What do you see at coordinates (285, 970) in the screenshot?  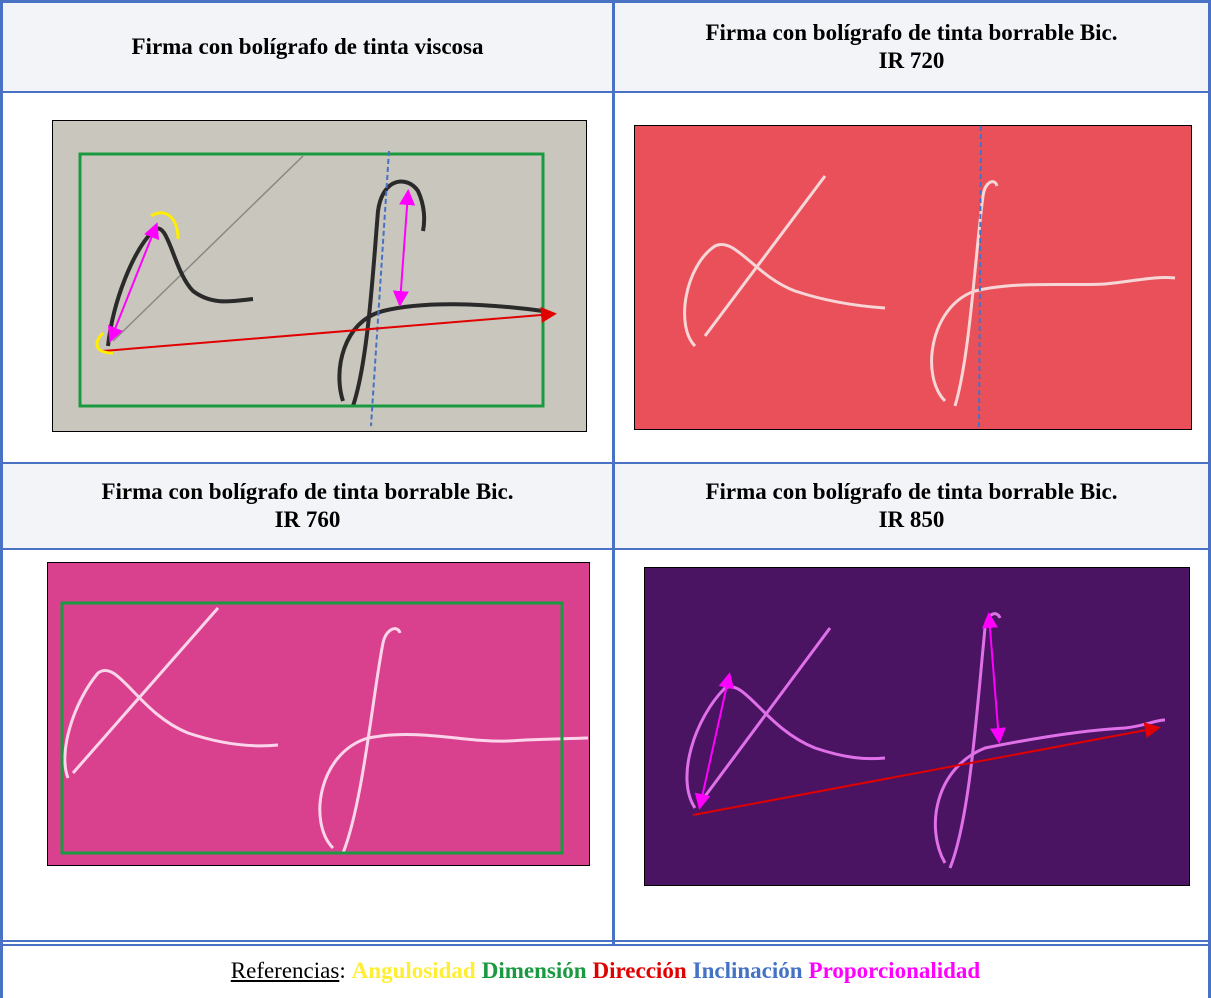 I see `references-label: Referencias` at bounding box center [285, 970].